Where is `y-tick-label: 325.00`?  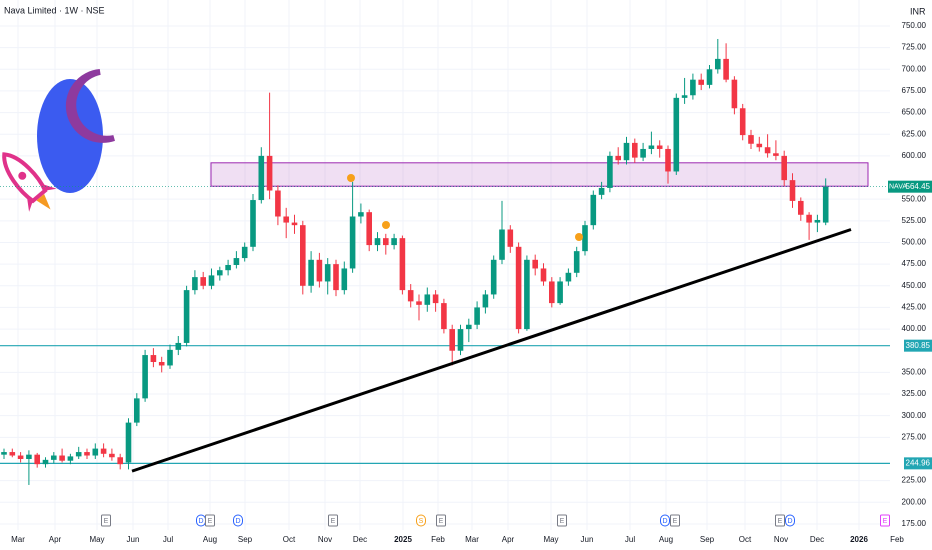
y-tick-label: 325.00 is located at coordinates (914, 393).